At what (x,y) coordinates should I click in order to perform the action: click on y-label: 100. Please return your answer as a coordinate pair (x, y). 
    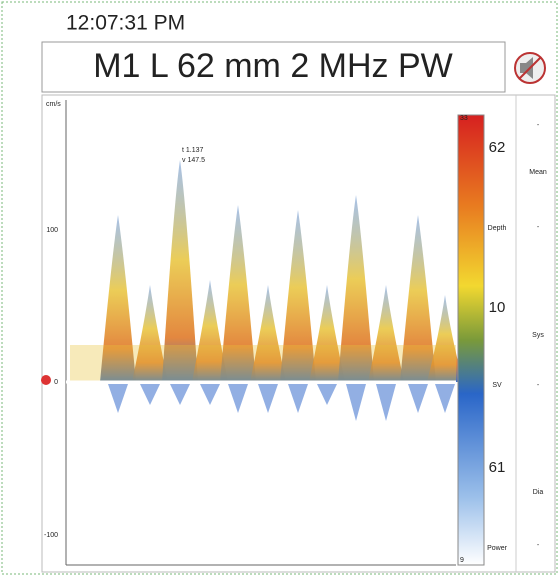
    Looking at the image, I should click on (52, 230).